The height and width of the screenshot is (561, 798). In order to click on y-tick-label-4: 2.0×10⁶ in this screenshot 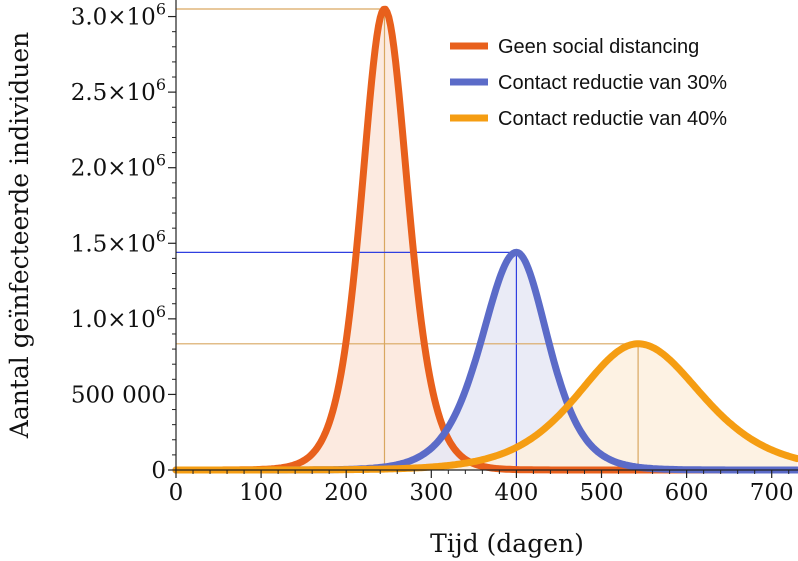, I will do `click(118, 166)`.